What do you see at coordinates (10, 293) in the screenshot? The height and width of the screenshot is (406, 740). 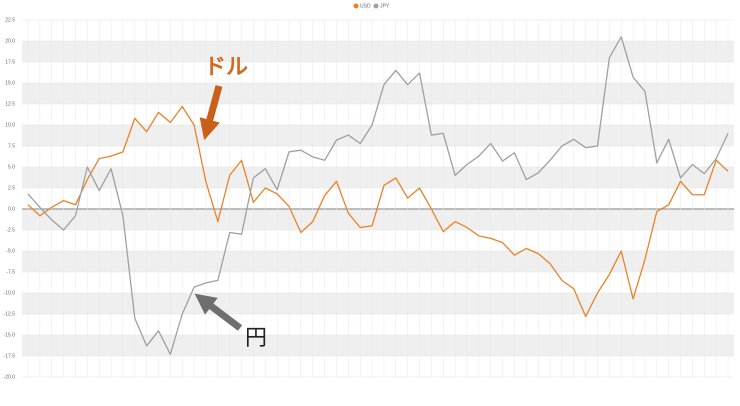 I see `y-tick-label: -10.0` at bounding box center [10, 293].